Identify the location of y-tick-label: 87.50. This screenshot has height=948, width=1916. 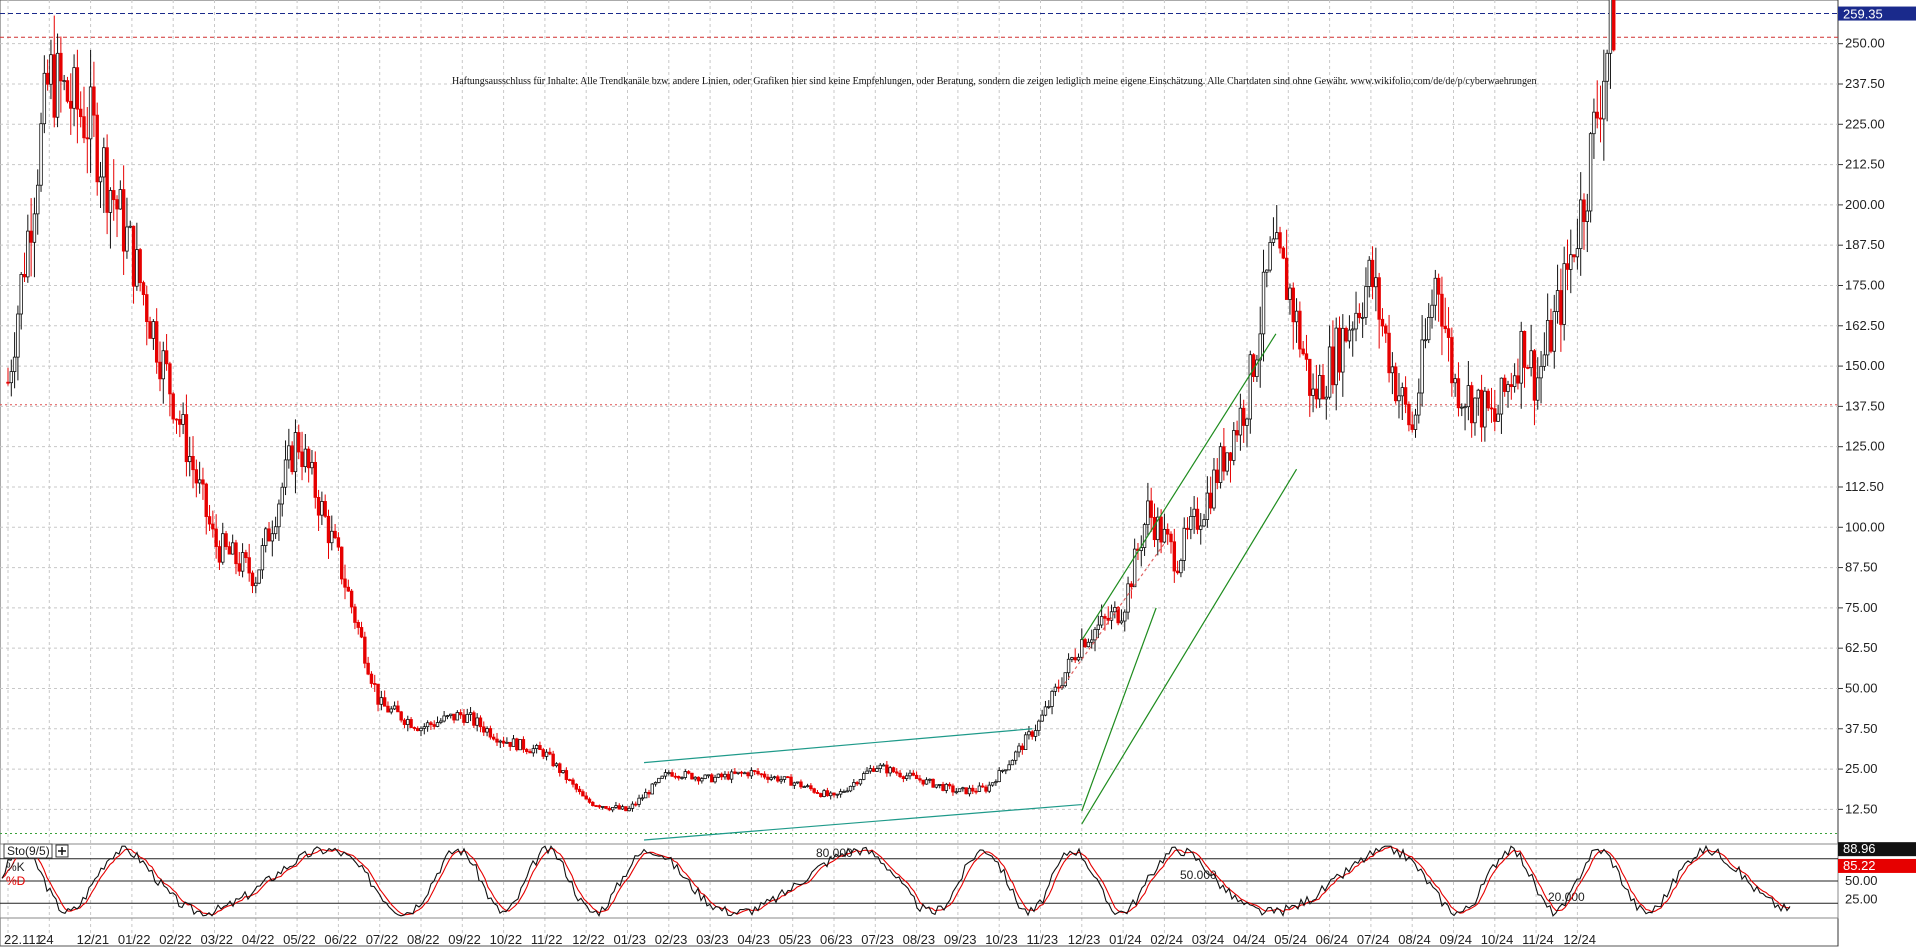
(1861, 567).